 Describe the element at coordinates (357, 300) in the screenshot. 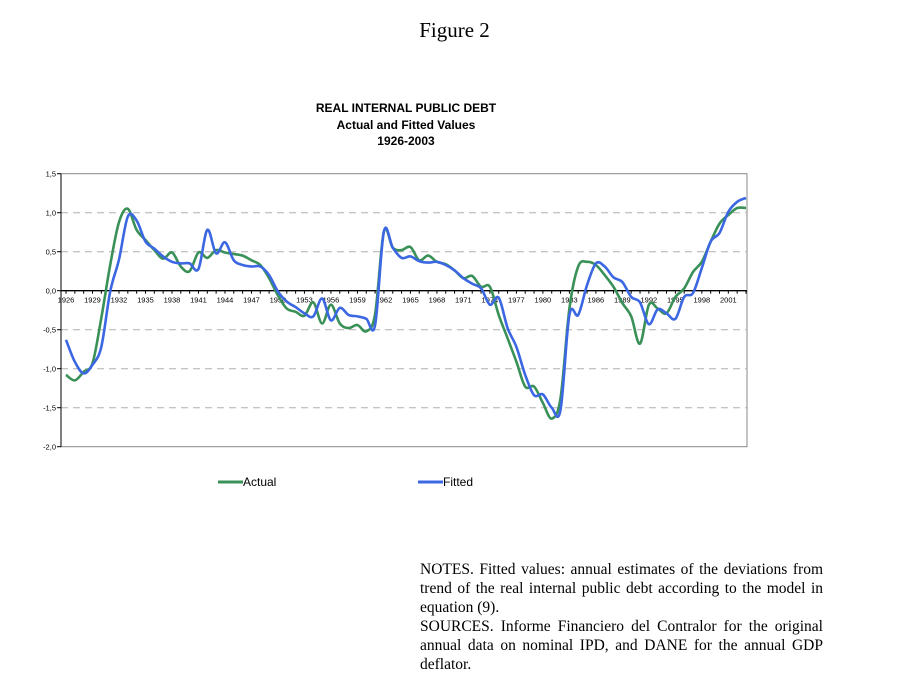

I see `x-tick-label: 1959` at that location.